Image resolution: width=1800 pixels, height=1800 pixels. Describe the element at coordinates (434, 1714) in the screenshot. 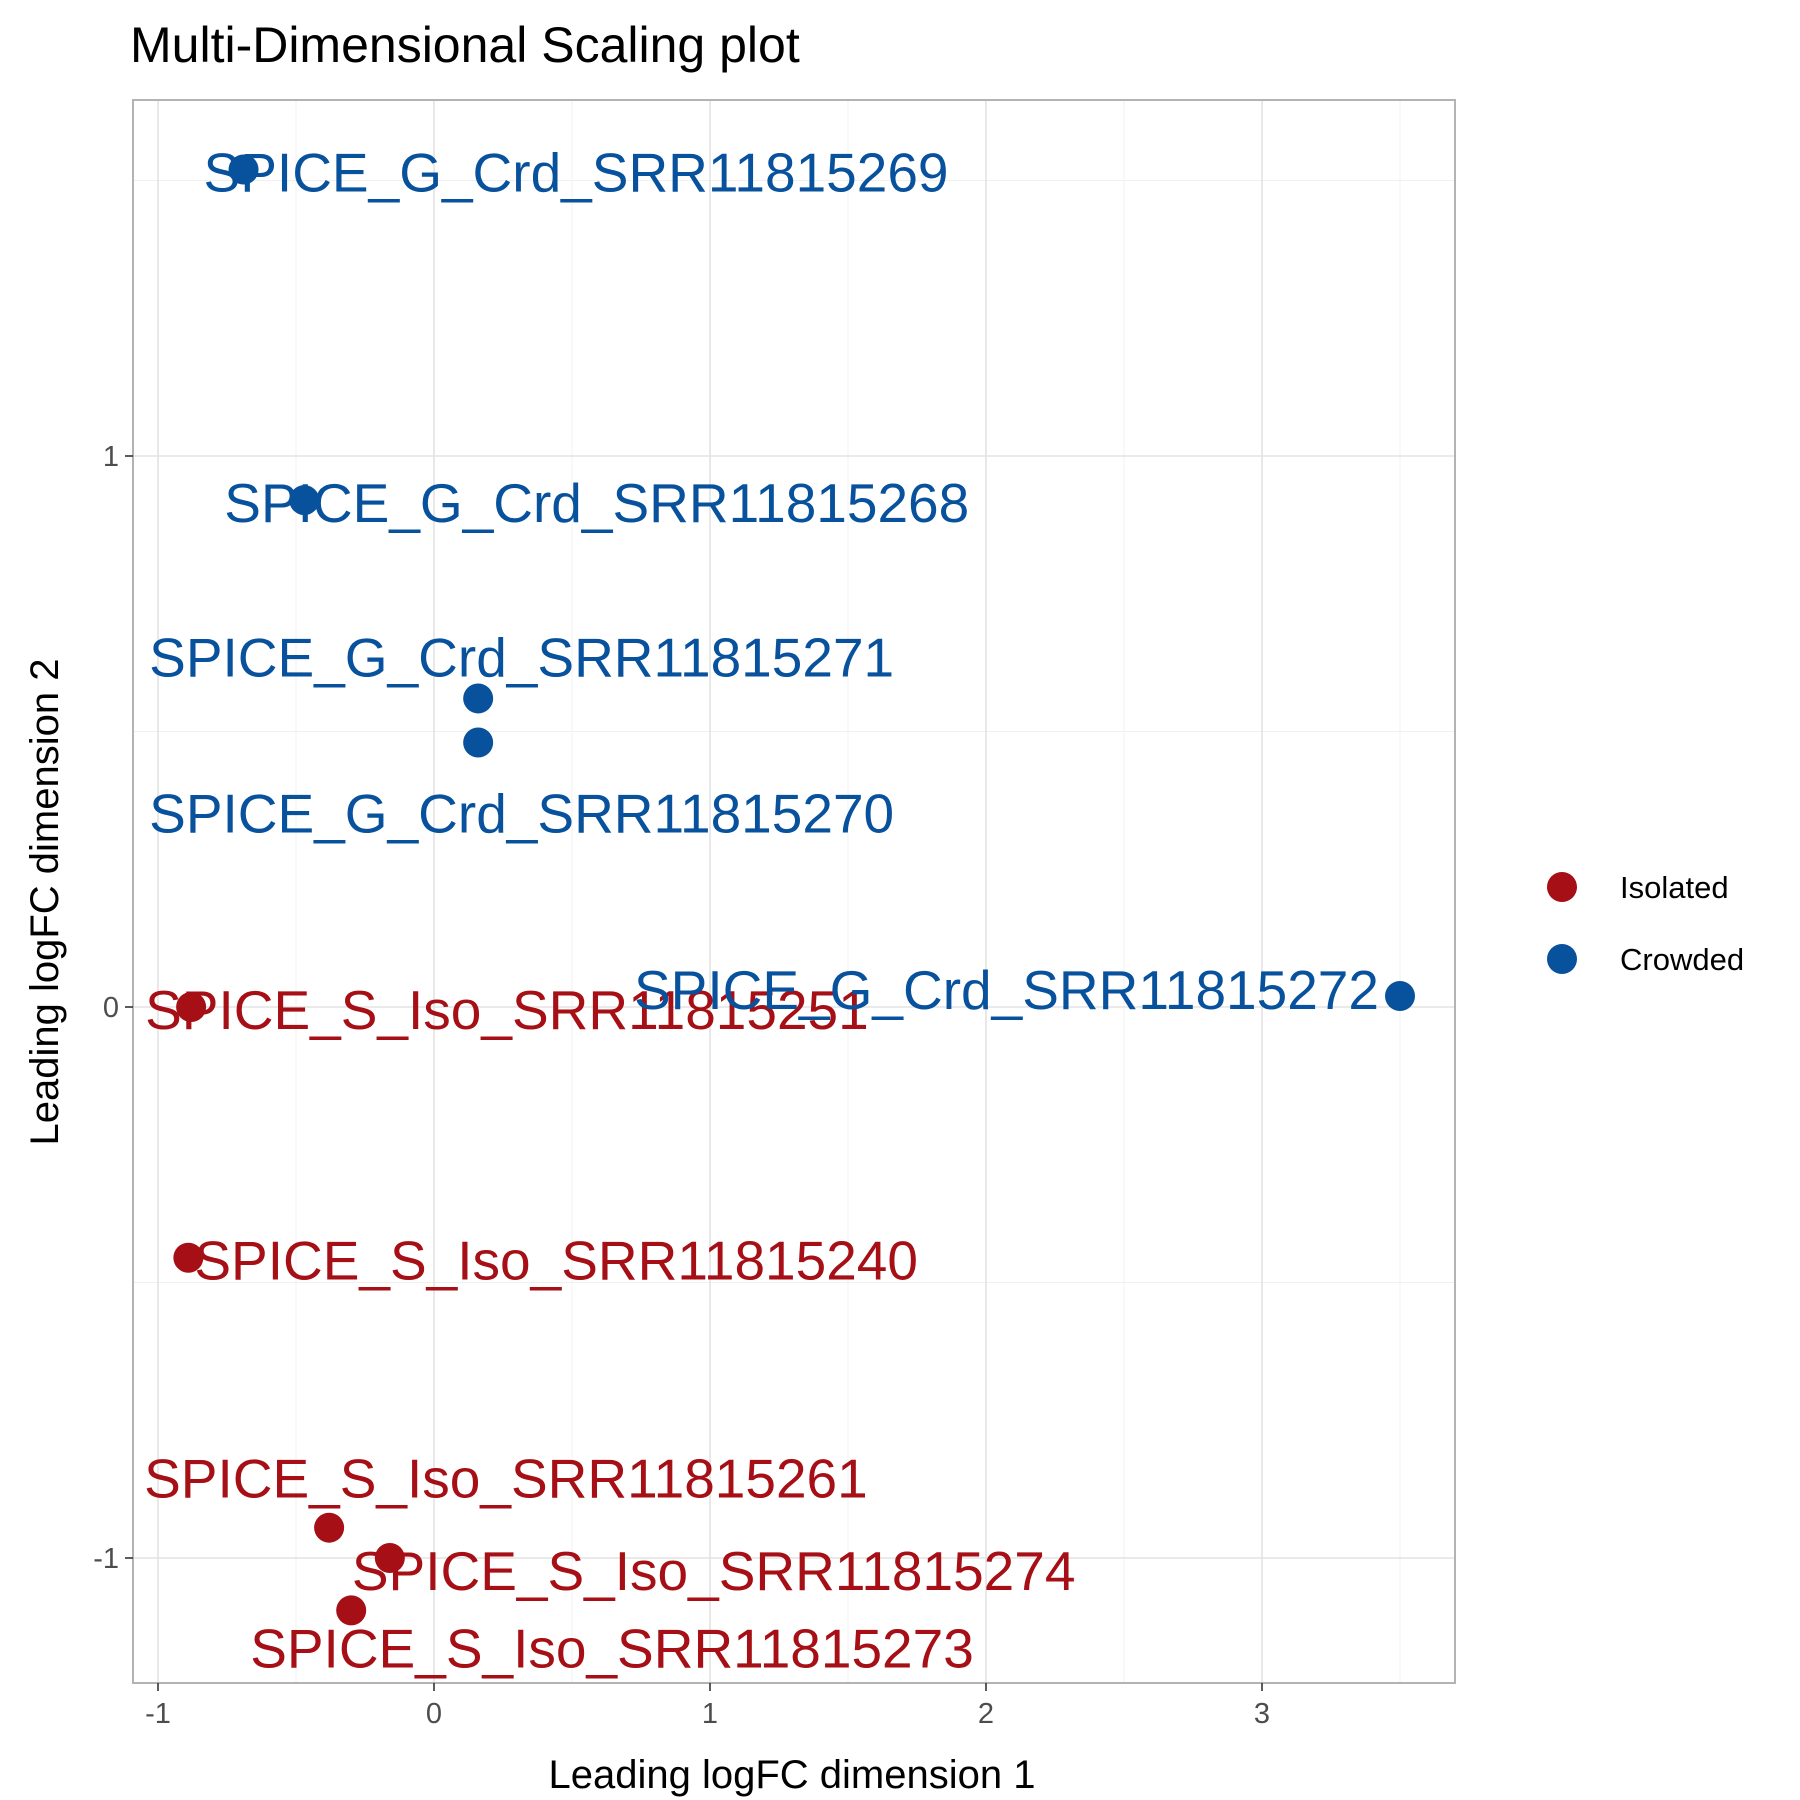

I see `x-tick-label: 0` at that location.